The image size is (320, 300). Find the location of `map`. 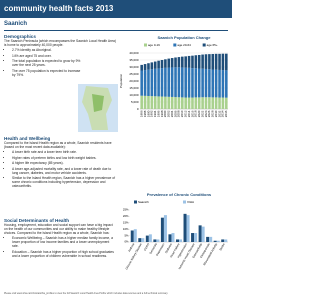

map is located at coordinates (98, 108).